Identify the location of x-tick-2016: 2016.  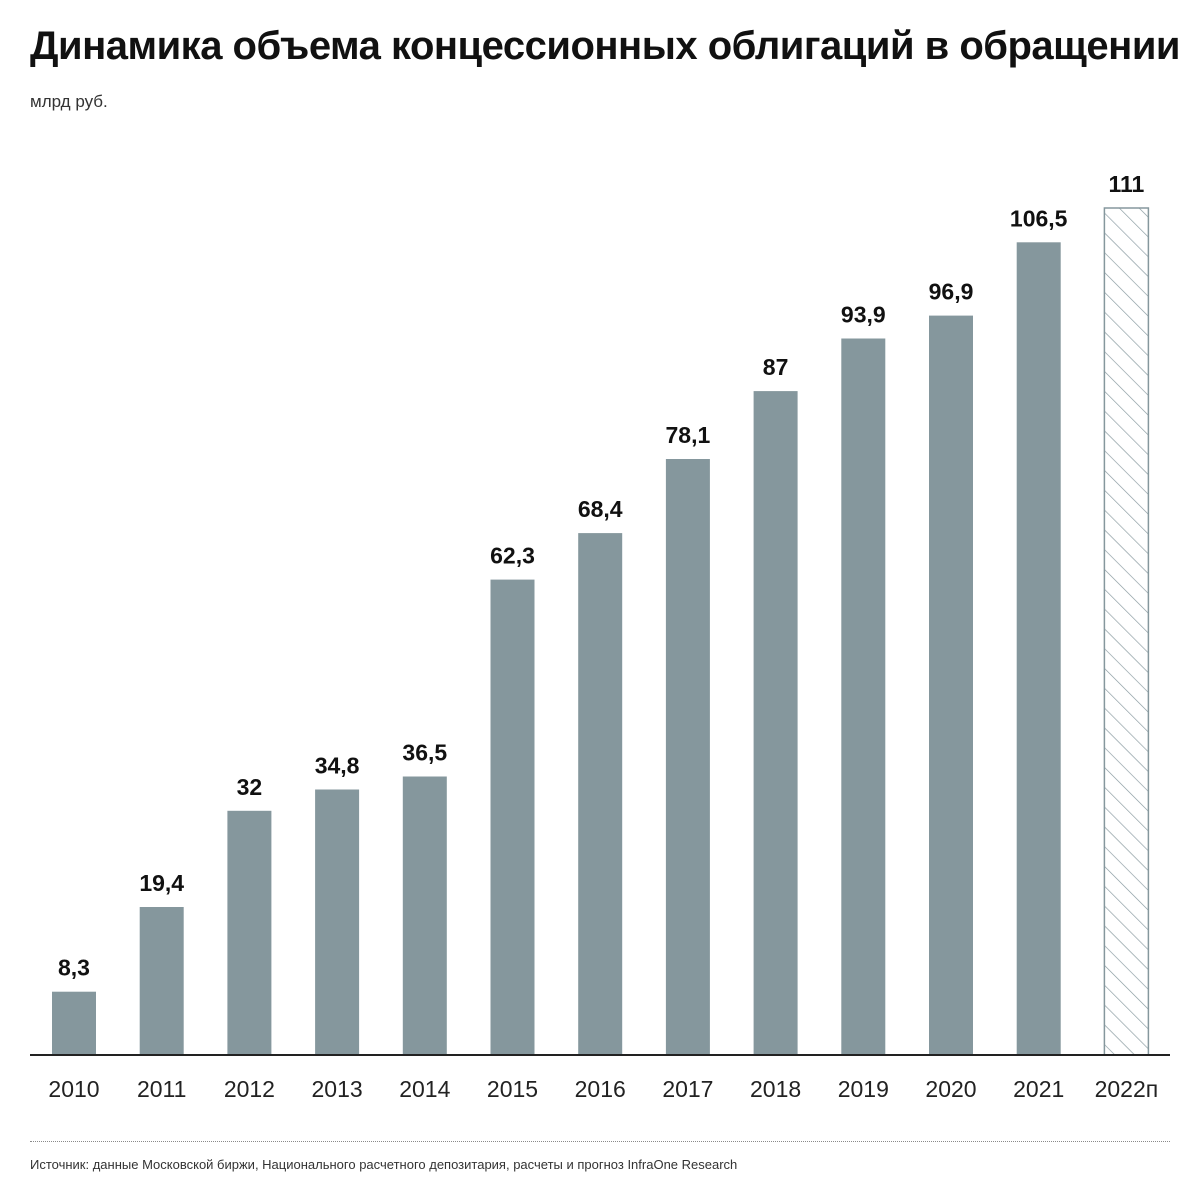
(600, 1089).